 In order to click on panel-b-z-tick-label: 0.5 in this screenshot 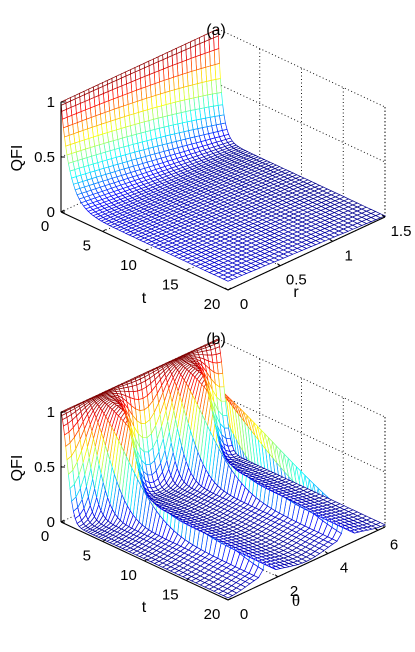, I will do `click(44, 467)`.